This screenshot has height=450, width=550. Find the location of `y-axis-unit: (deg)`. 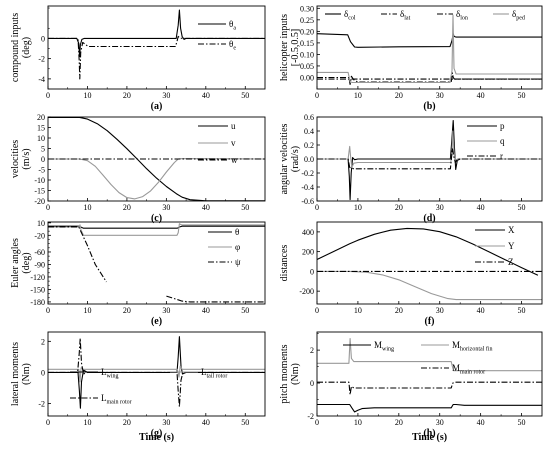

y-axis-unit: (deg) is located at coordinates (26, 47).